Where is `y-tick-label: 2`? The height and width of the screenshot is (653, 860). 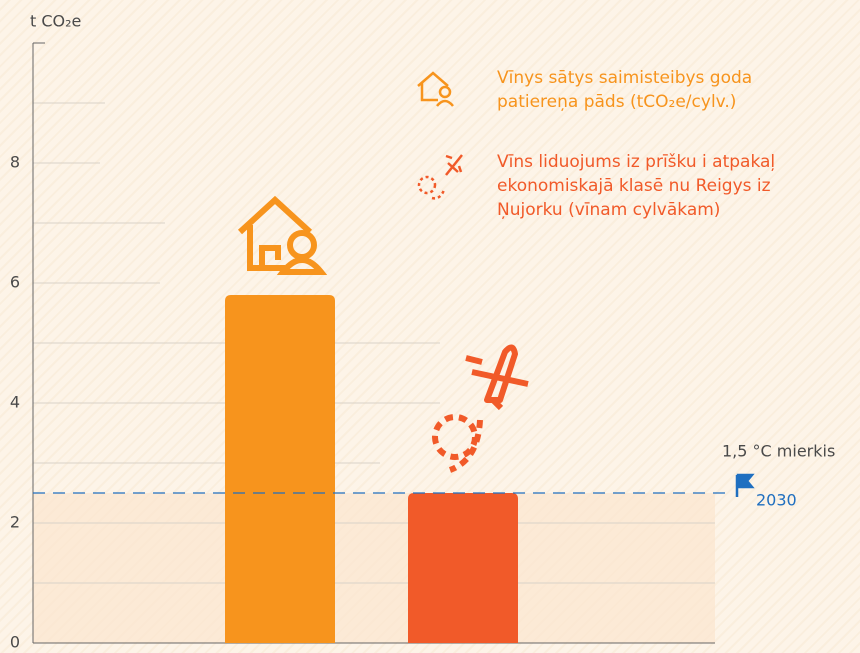 y-tick-label: 2 is located at coordinates (15, 522).